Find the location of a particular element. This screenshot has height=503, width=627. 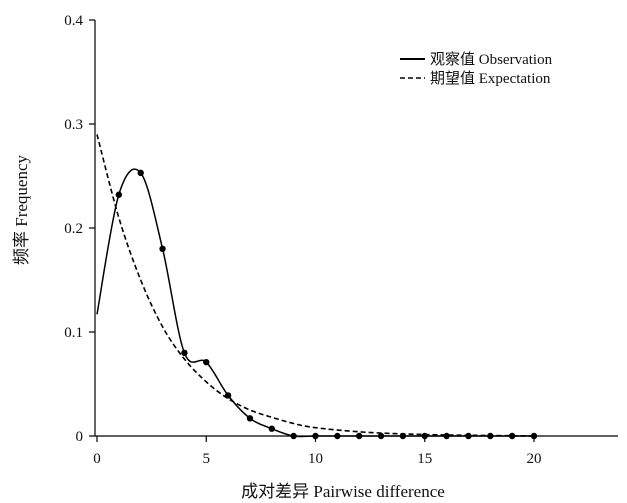

x-tick-label: 5 is located at coordinates (207, 459).